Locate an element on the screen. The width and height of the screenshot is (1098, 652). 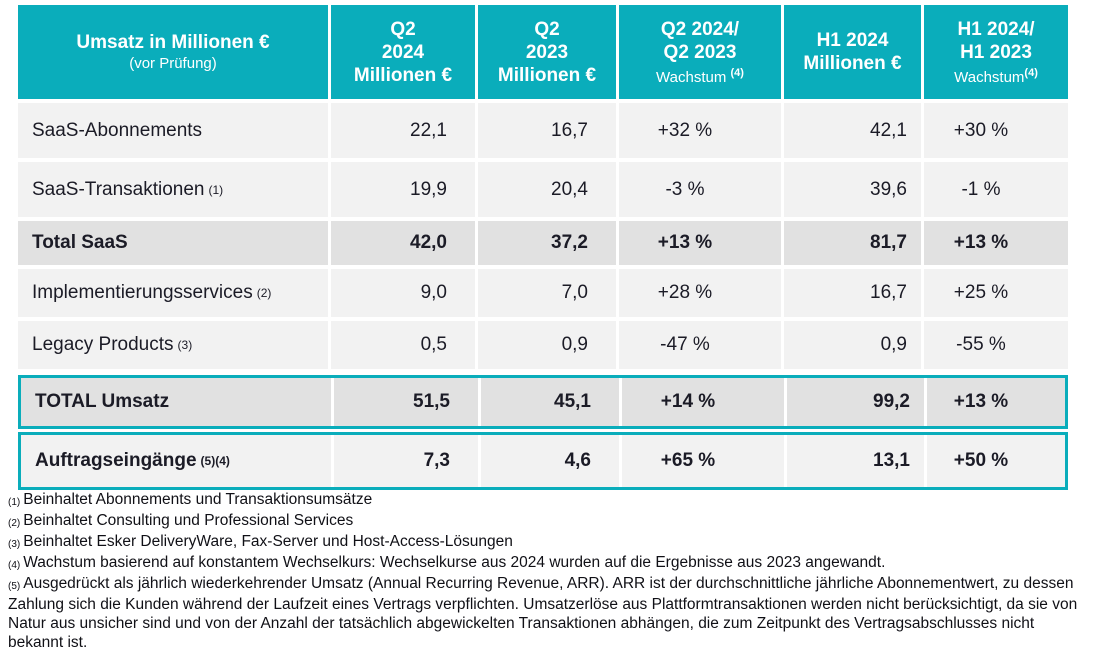
row-label-text: SaaS-Abonnements is located at coordinates (117, 130).